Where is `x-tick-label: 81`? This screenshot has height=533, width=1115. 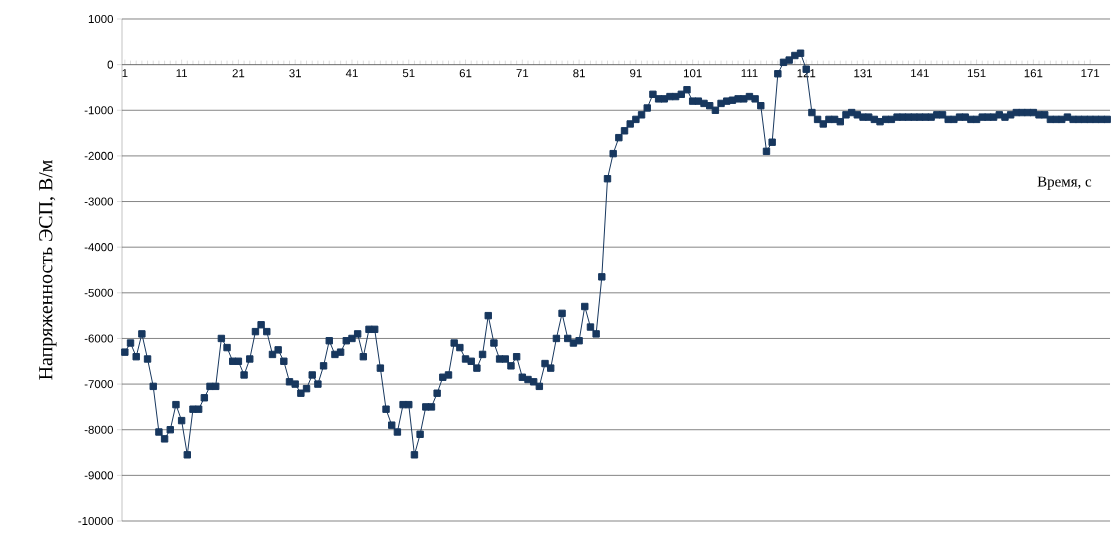 x-tick-label: 81 is located at coordinates (579, 73).